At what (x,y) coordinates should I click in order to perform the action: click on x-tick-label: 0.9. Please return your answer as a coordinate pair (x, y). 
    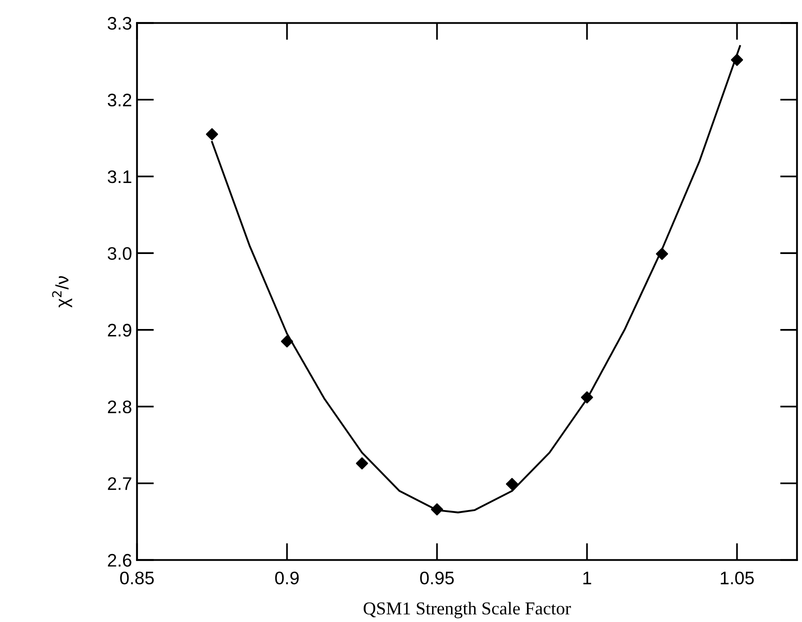
    Looking at the image, I should click on (287, 578).